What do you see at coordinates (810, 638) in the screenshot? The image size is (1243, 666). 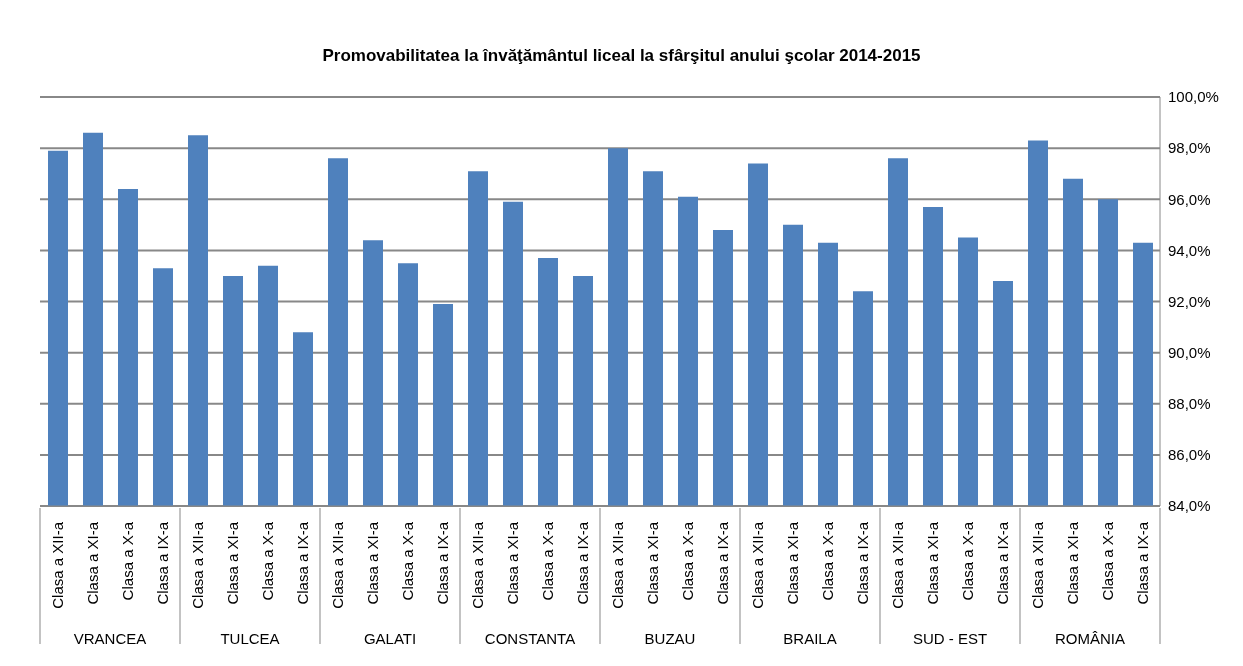 I see `text: BRAILA` at bounding box center [810, 638].